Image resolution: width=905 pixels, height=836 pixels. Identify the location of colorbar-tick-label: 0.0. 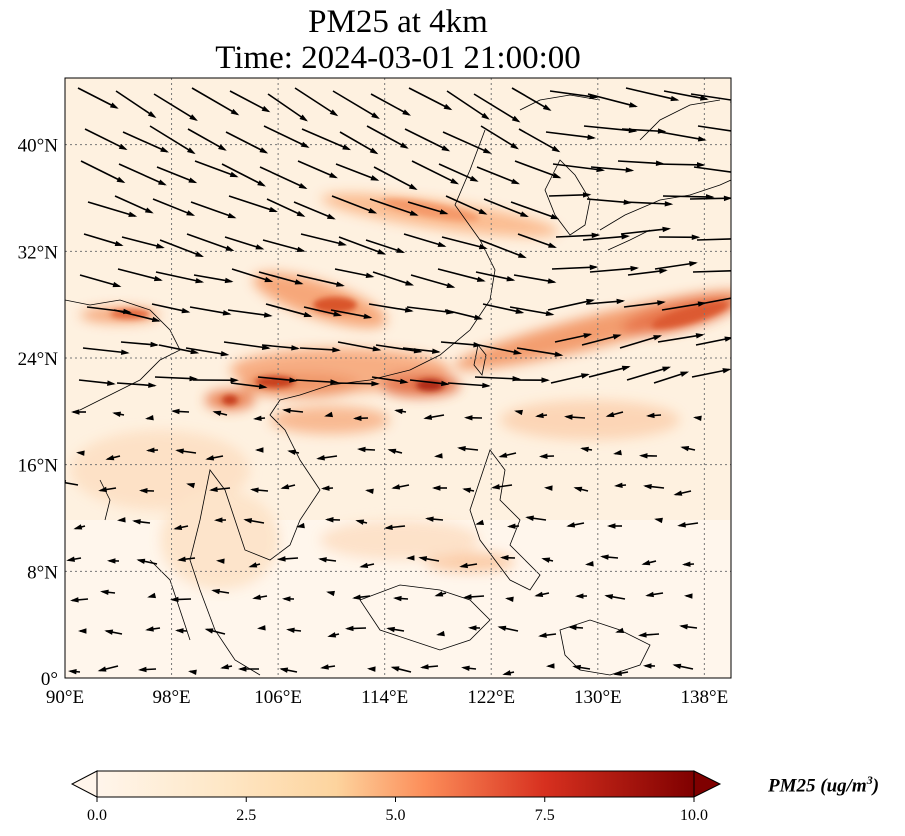
(97, 815).